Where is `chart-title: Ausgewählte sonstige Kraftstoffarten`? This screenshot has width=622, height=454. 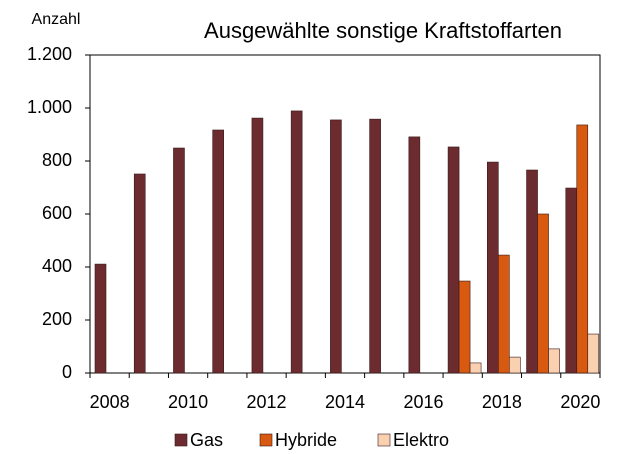 chart-title: Ausgewählte sonstige Kraftstoffarten is located at coordinates (383, 30).